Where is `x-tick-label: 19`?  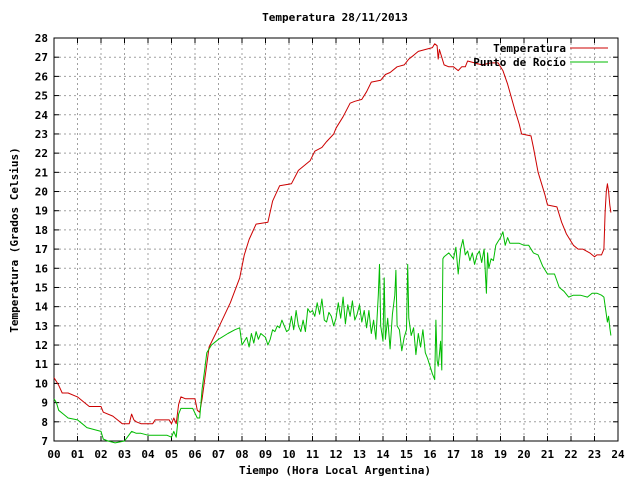 x-tick-label: 19 is located at coordinates (500, 454).